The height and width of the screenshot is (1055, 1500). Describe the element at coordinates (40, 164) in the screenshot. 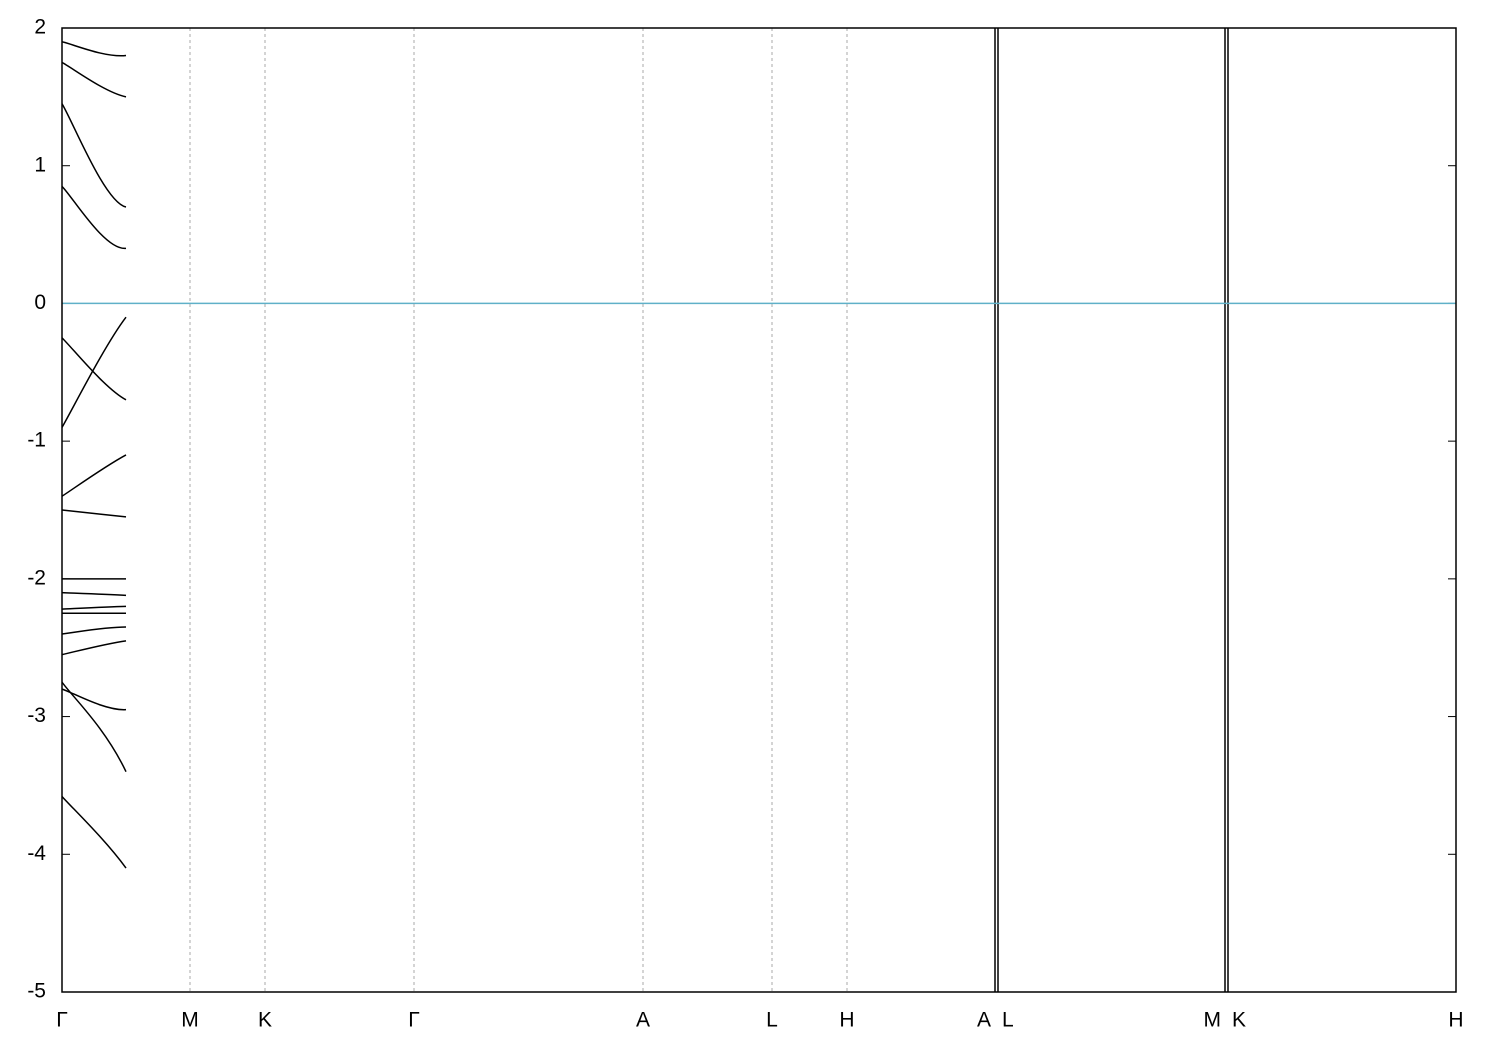

I see `y-tick-label: 1` at that location.